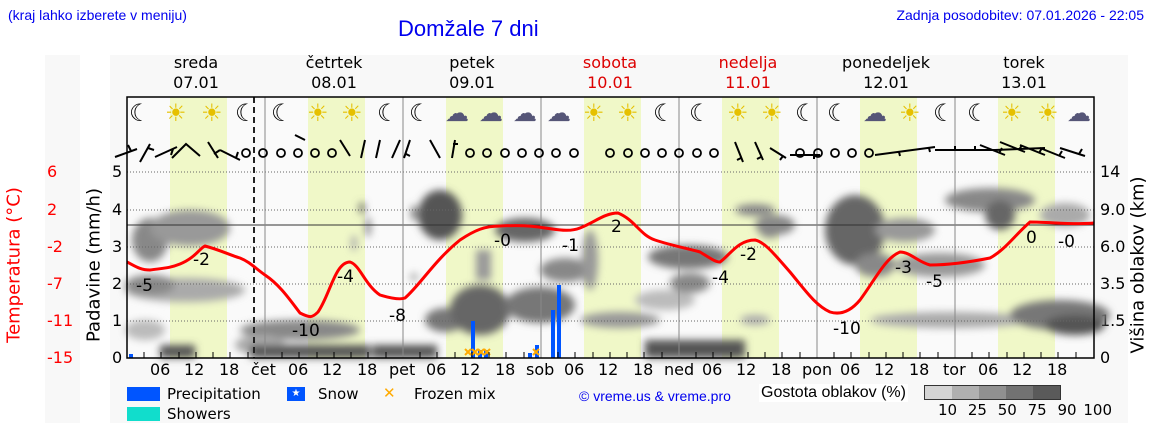 Image resolution: width=1152 pixels, height=443 pixels. I want to click on precip-tick: 2, so click(117, 283).